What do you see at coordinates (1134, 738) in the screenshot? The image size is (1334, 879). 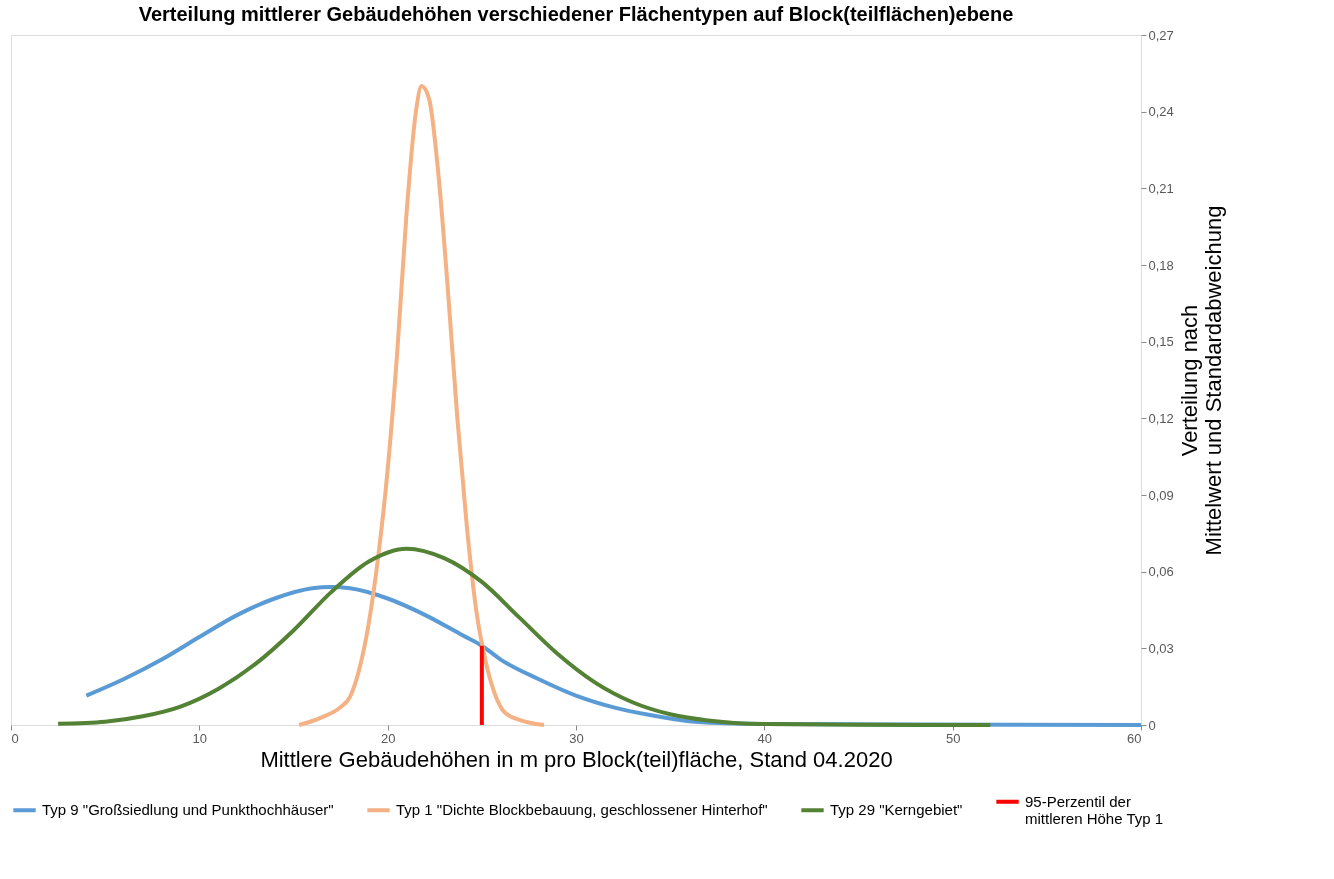 I see `x-tick-label: 60` at bounding box center [1134, 738].